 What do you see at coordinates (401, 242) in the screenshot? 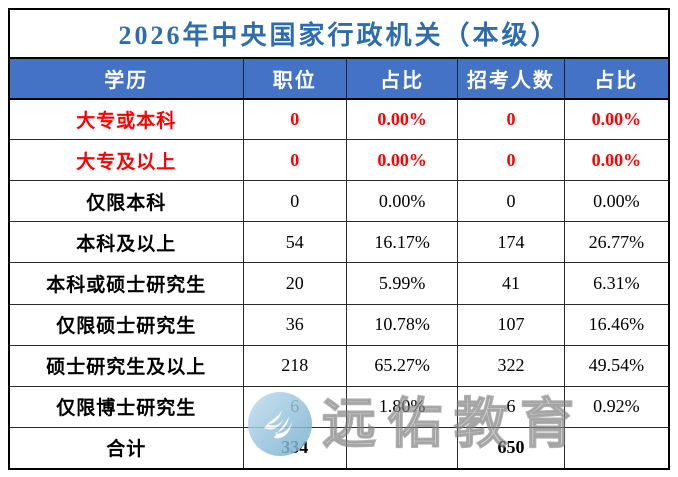
I see `positions-pct-cell: 16.17%` at bounding box center [401, 242].